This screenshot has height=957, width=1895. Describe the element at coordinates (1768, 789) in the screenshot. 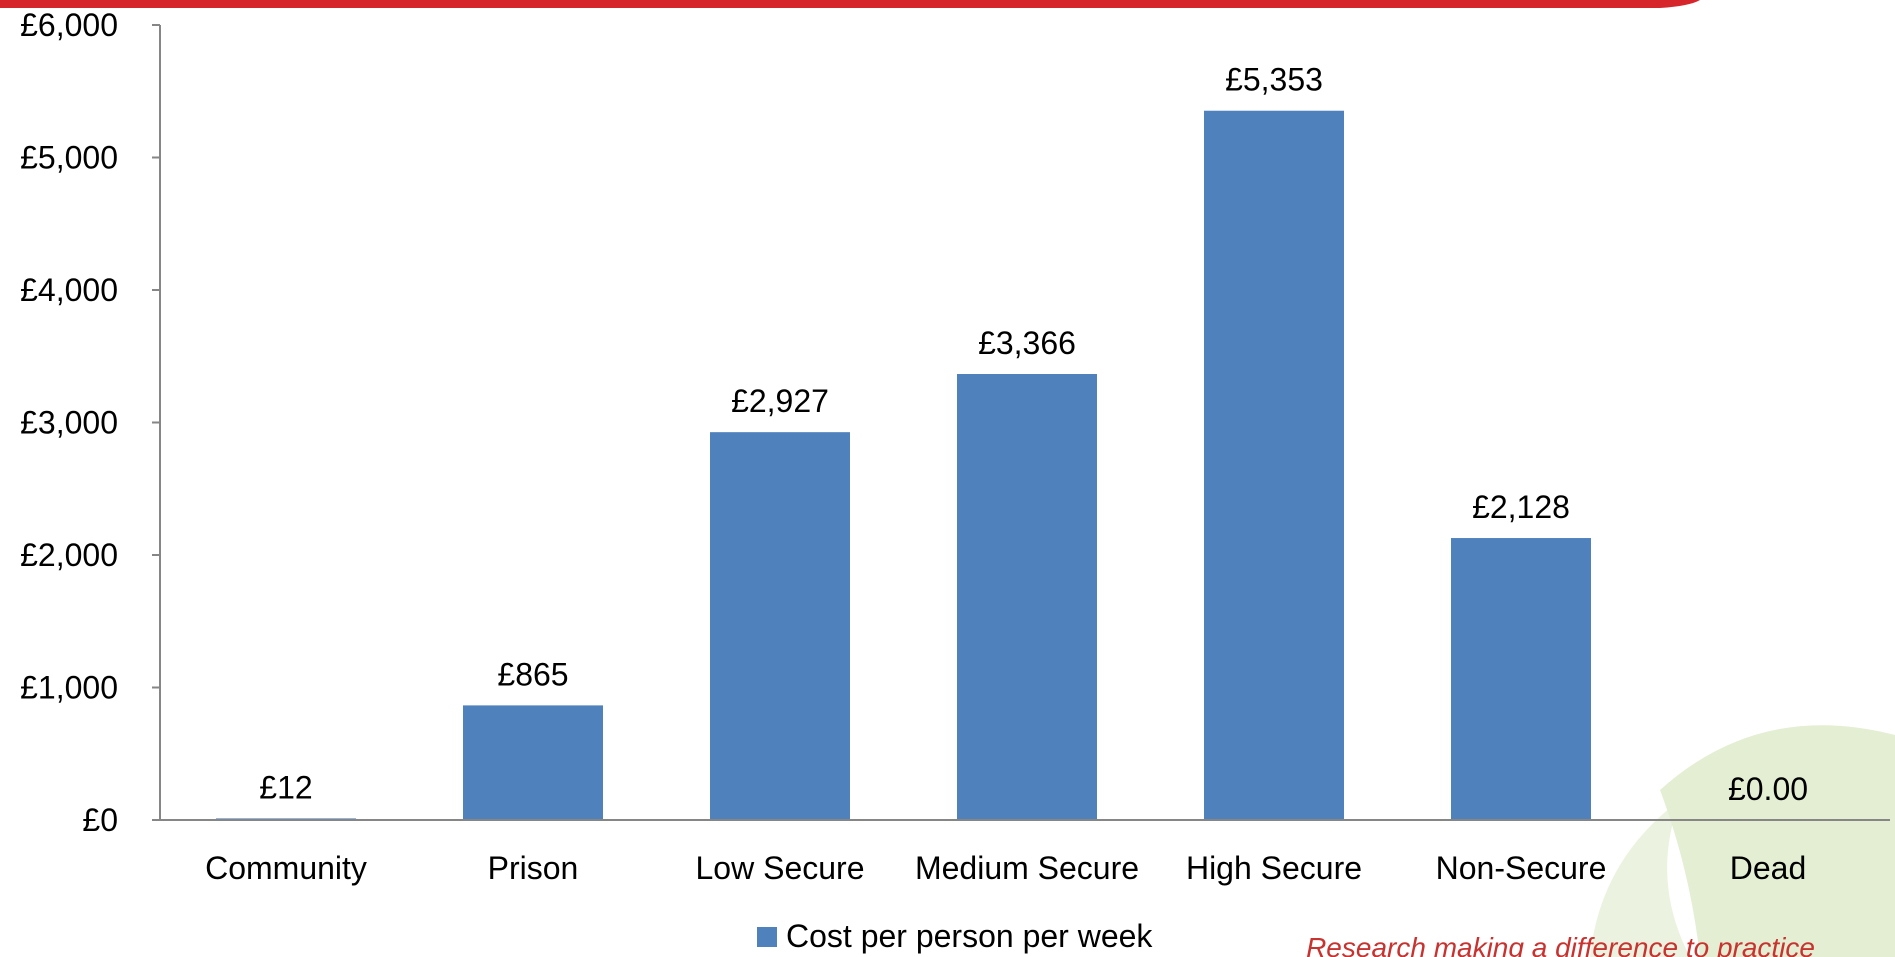

I see `data-label: £0.00` at that location.